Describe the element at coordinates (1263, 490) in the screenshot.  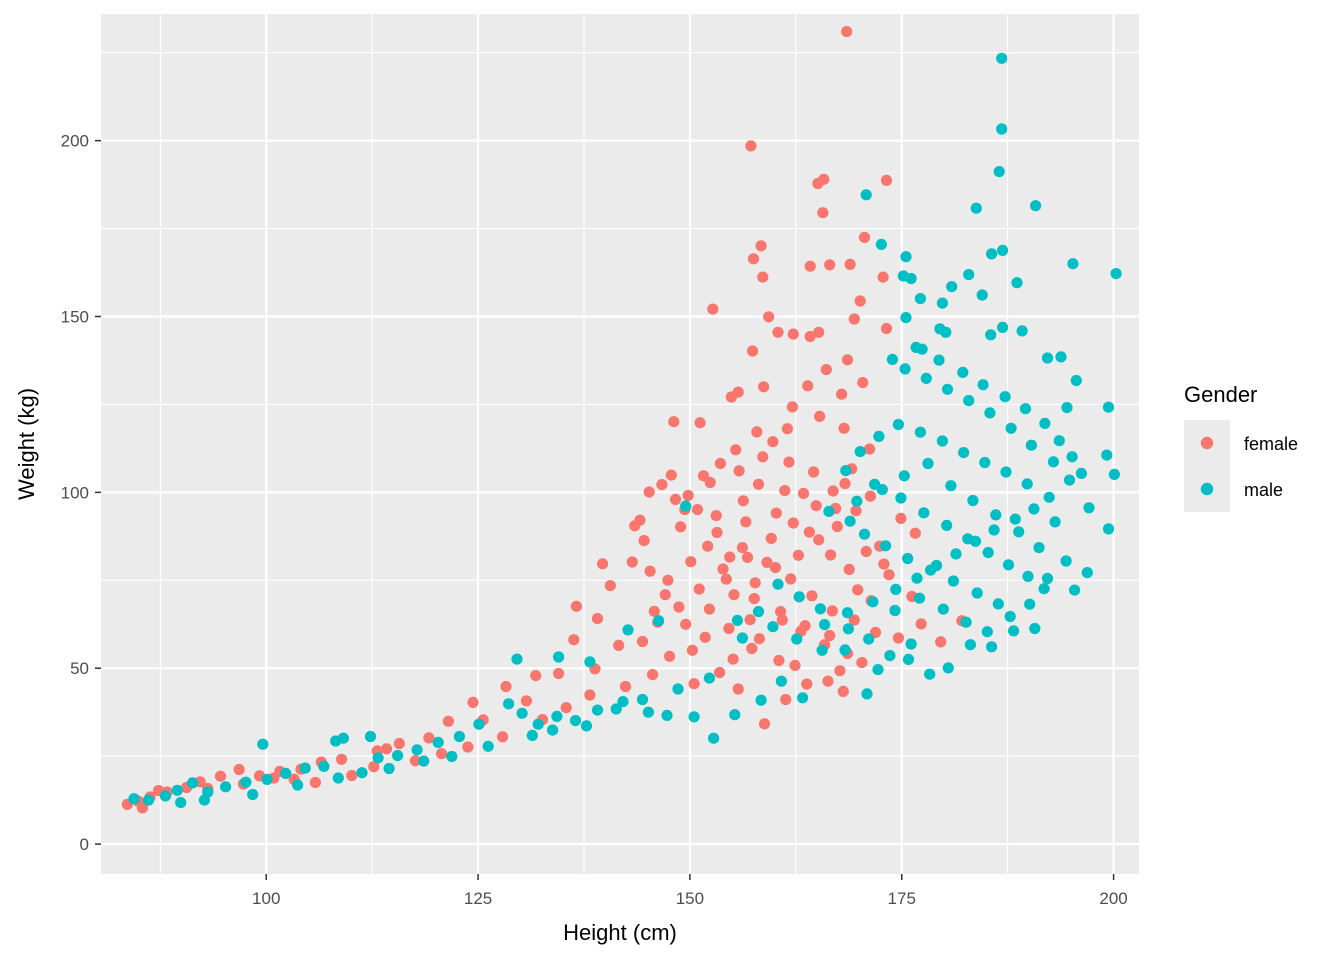
I see `legend-label-male: male` at that location.